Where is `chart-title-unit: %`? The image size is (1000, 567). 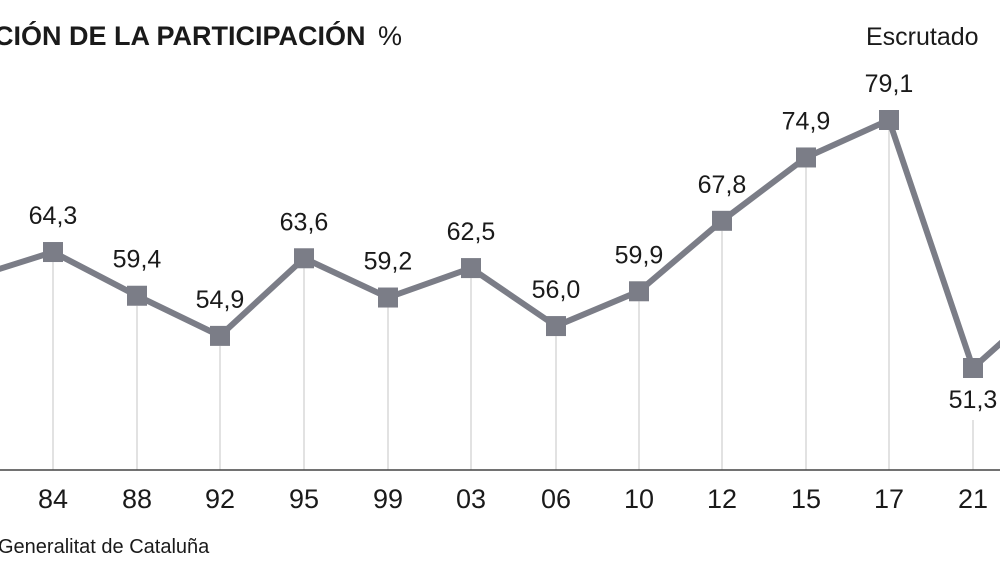
chart-title-unit: % is located at coordinates (390, 36).